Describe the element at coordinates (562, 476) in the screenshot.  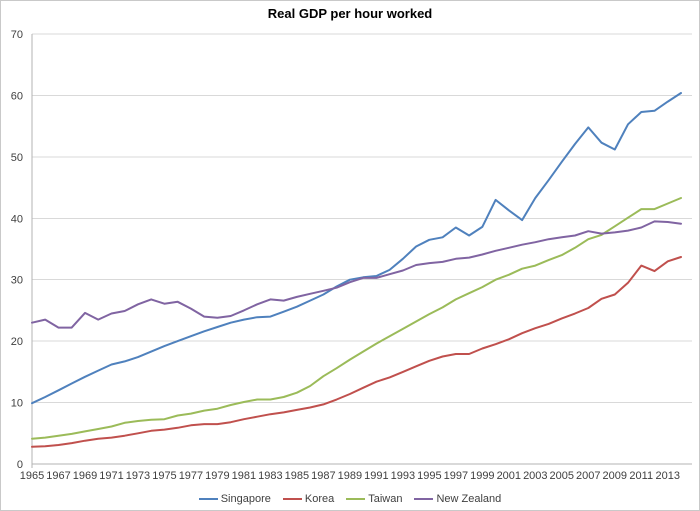
I see `x-tick-label: 2005` at that location.